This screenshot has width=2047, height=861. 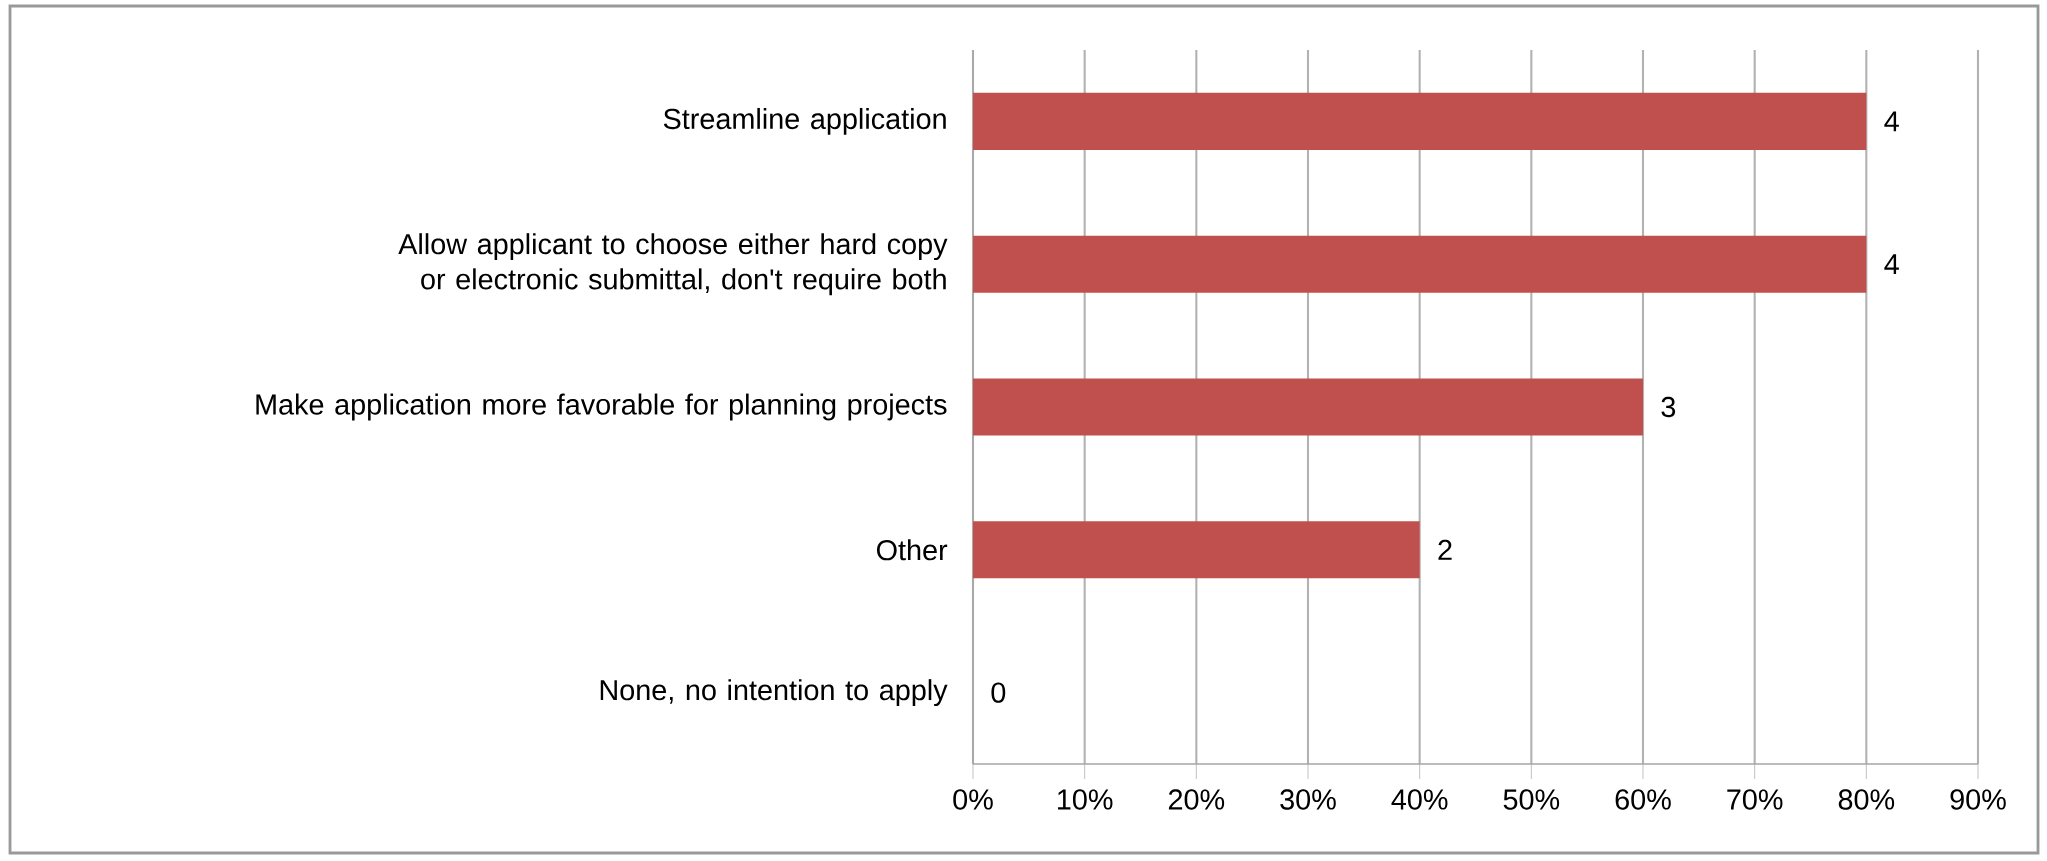 I want to click on x-tick-label: 60%, so click(x=1643, y=799).